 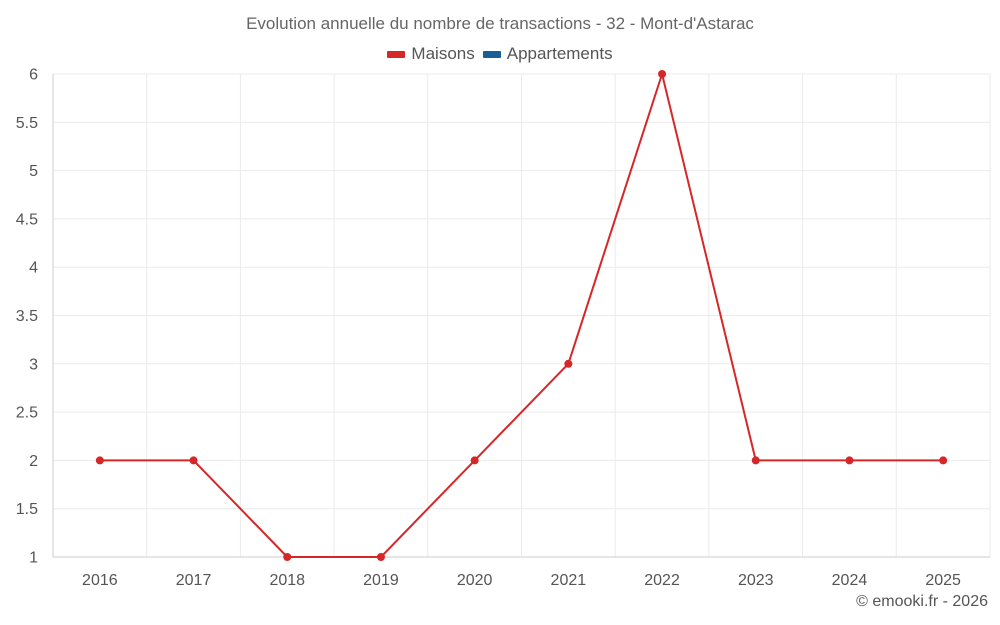 I want to click on x-tick-label: 2023, so click(x=756, y=580).